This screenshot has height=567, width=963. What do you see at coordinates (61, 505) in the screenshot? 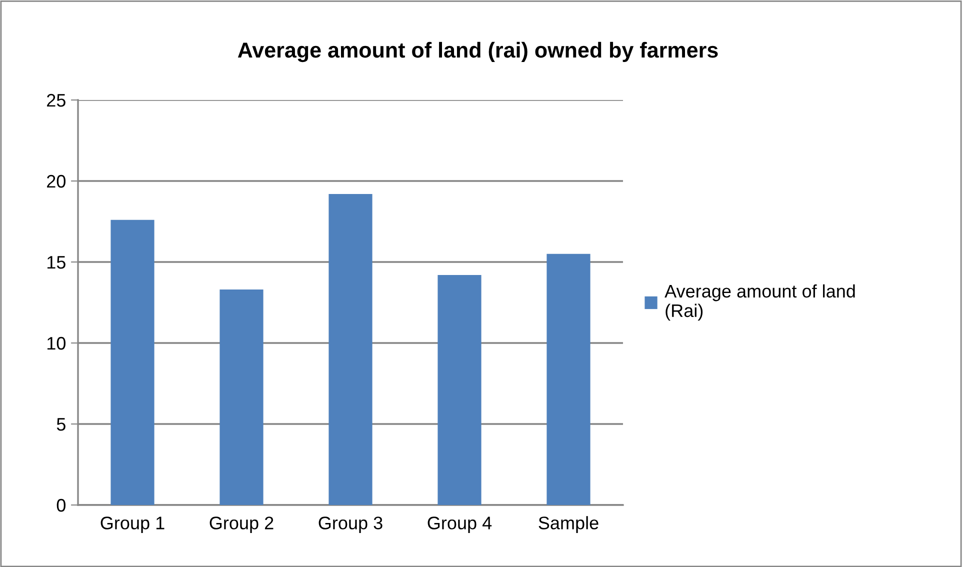
I see `y-tick-label: 0` at bounding box center [61, 505].